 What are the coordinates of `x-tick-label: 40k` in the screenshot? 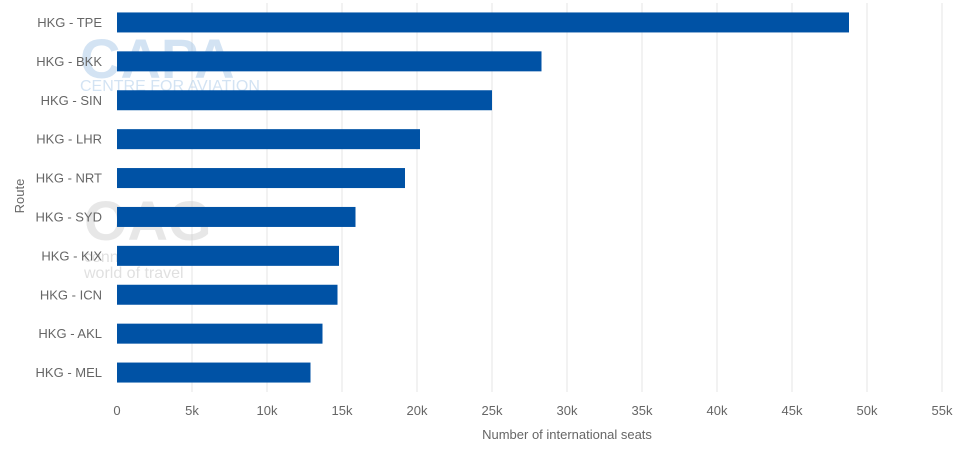 It's located at (717, 410).